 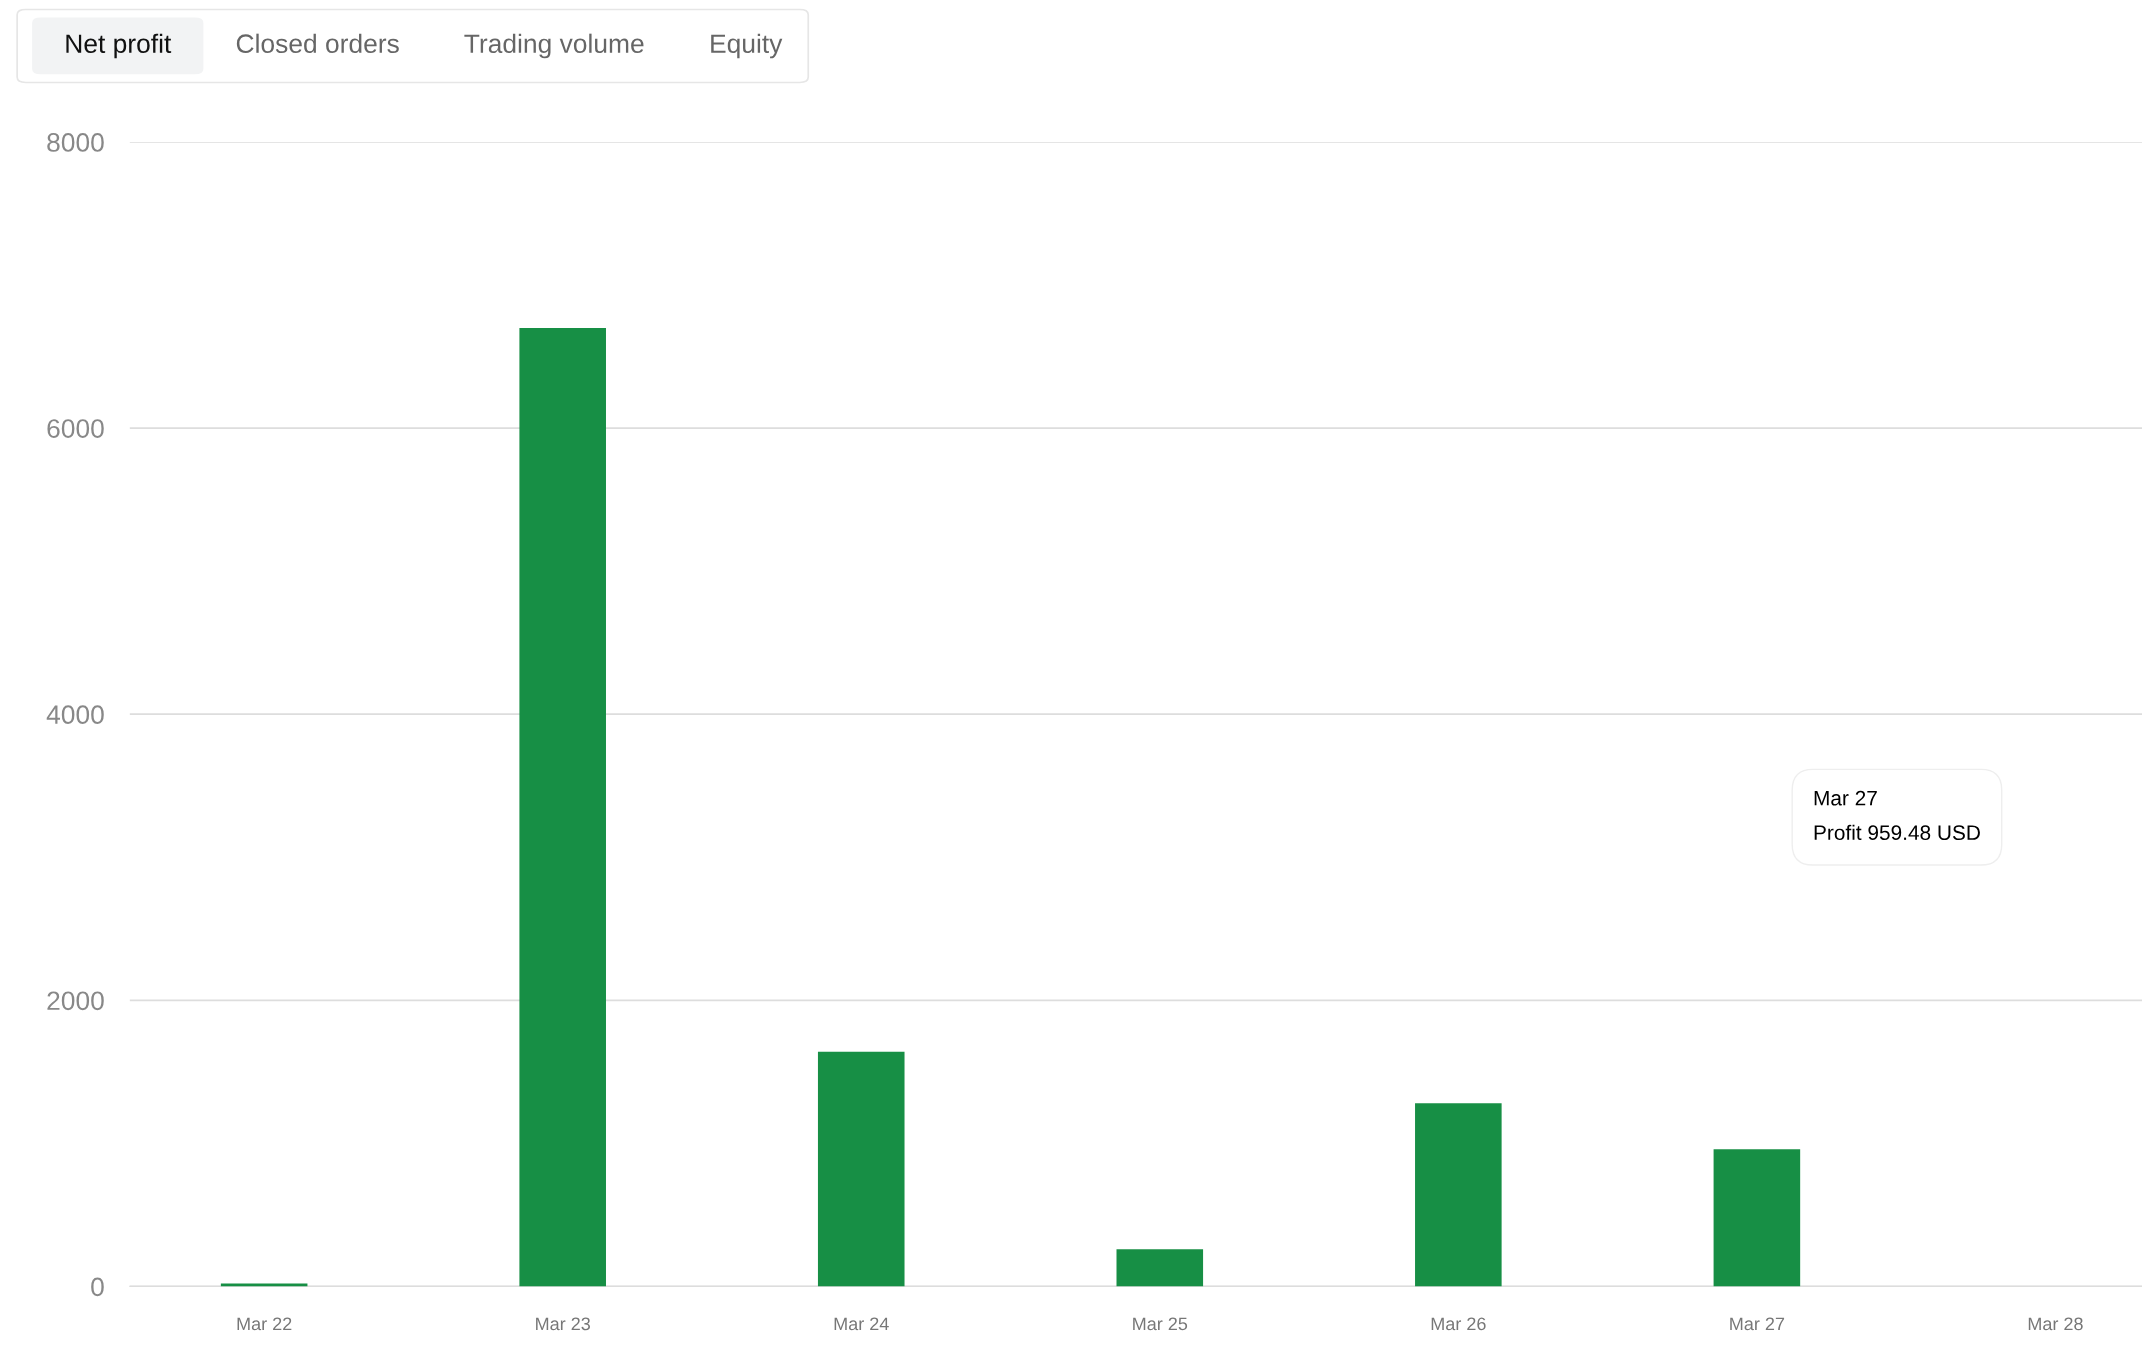 I want to click on x-tick-label: Mar 22, so click(x=264, y=1324).